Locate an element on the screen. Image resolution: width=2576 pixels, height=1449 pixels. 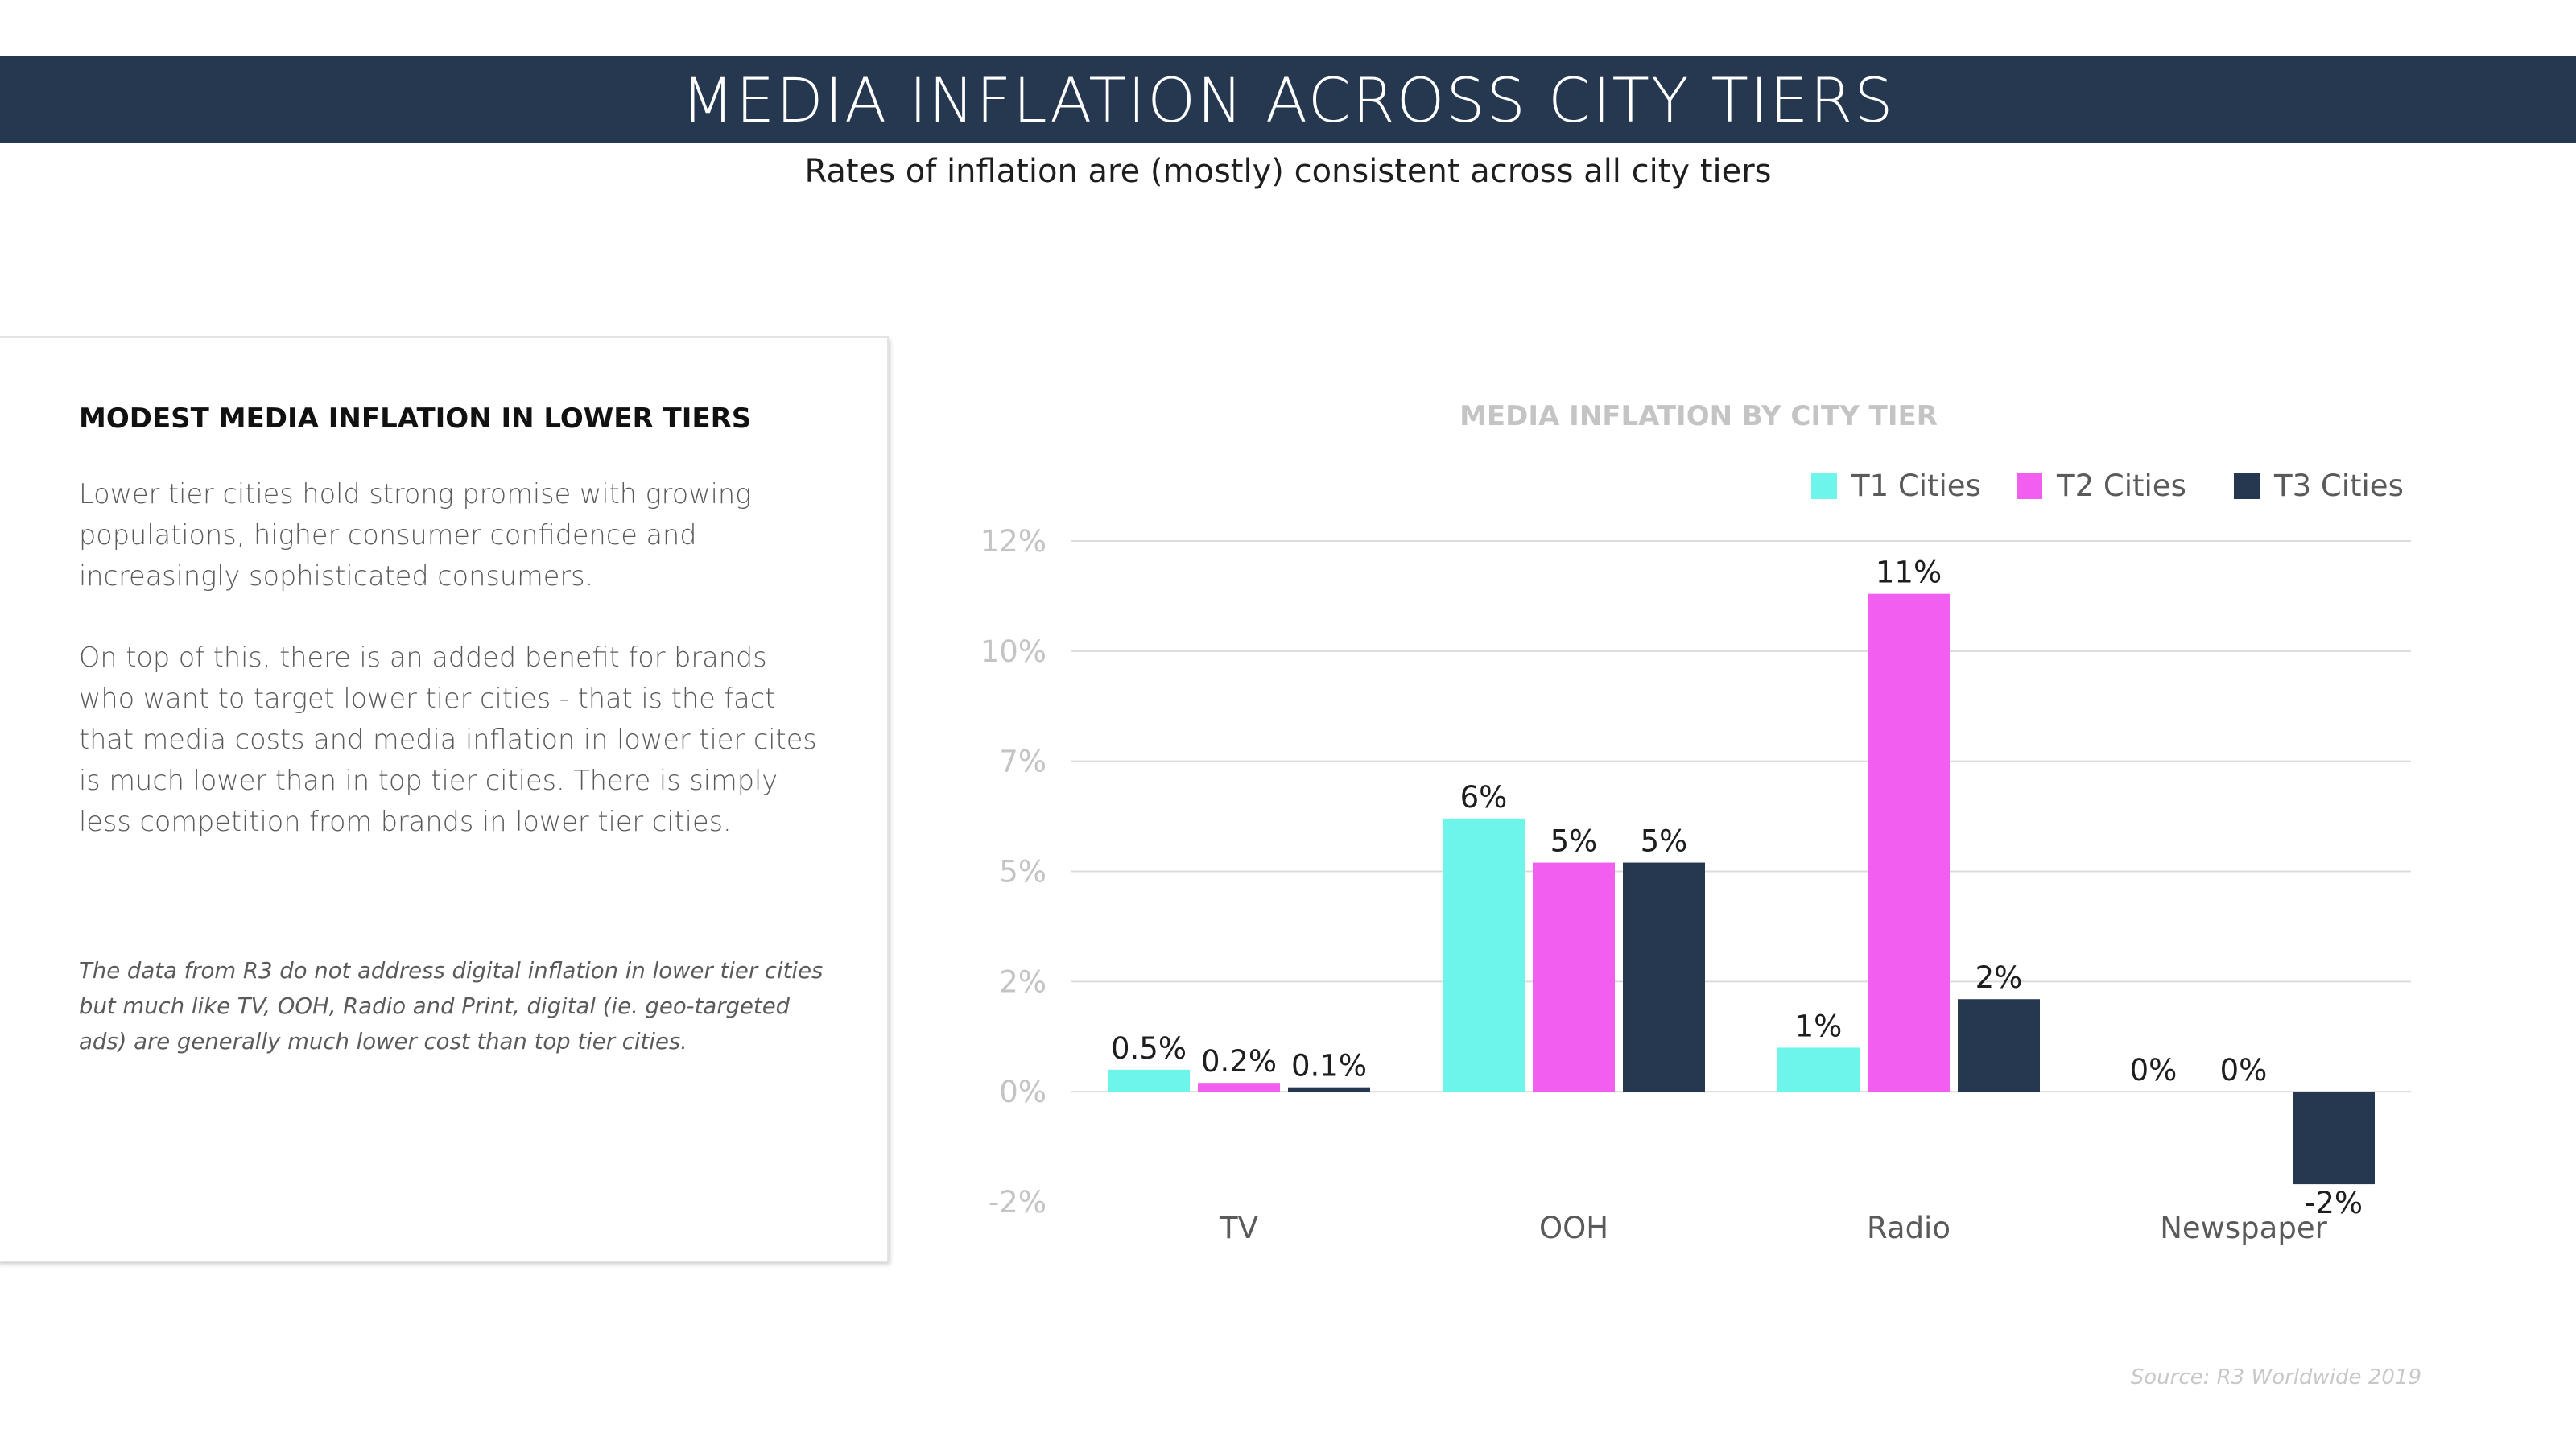
y-tick-label: 5% is located at coordinates (1022, 872).